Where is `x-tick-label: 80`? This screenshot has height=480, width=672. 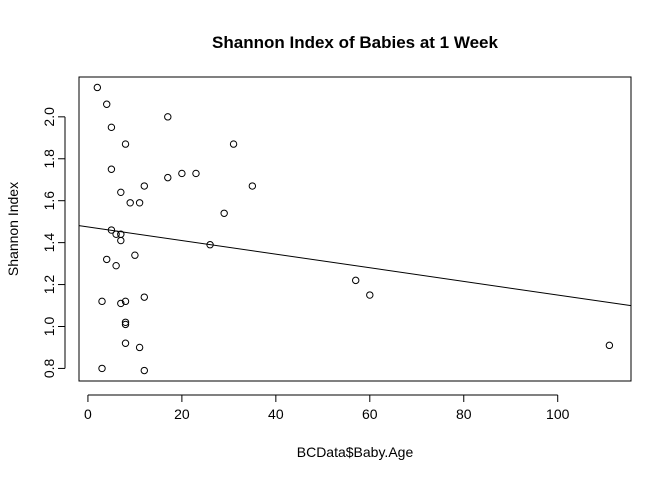
x-tick-label: 80 is located at coordinates (464, 414).